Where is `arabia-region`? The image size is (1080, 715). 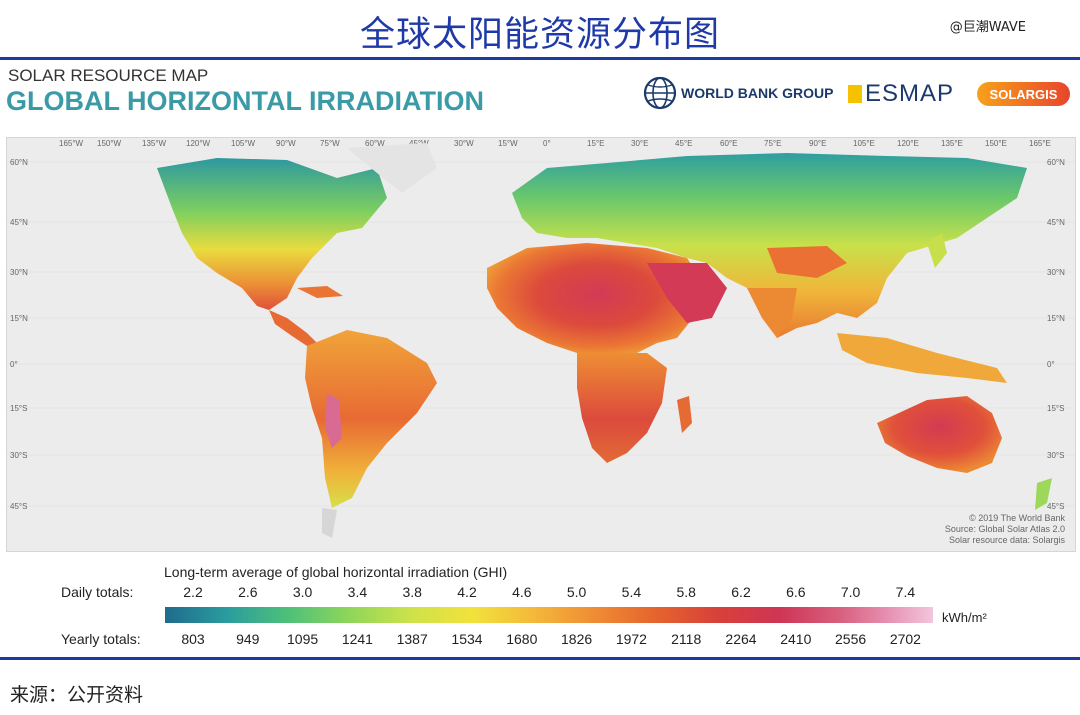
arabia-region is located at coordinates (687, 293).